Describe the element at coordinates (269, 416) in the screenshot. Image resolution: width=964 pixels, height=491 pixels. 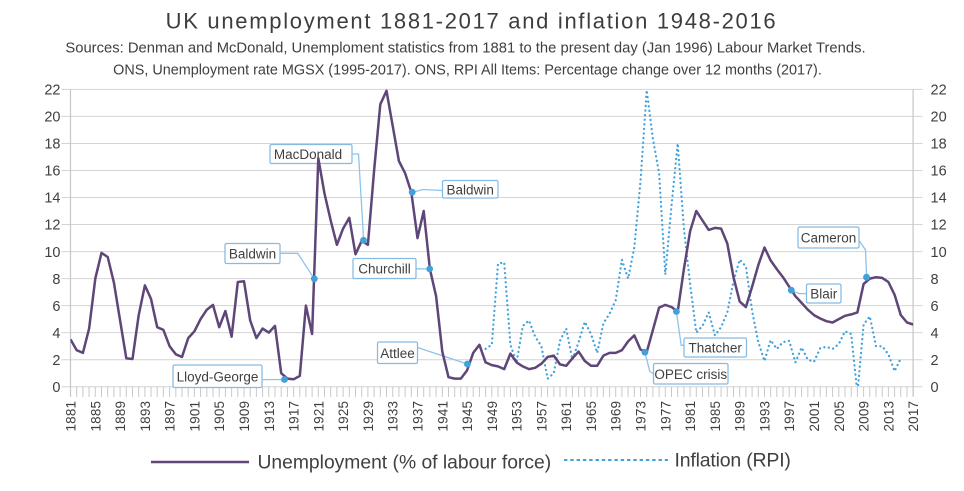
I see `svg-text: 1913` at that location.